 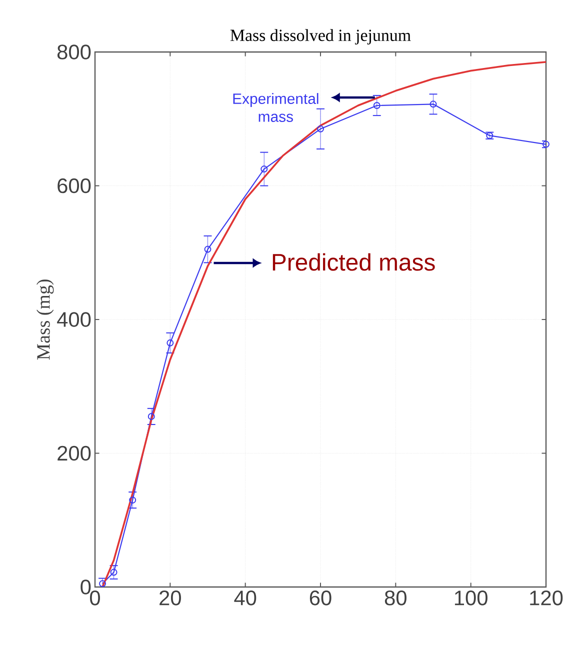 I want to click on x-tick-label: 60, so click(x=321, y=598).